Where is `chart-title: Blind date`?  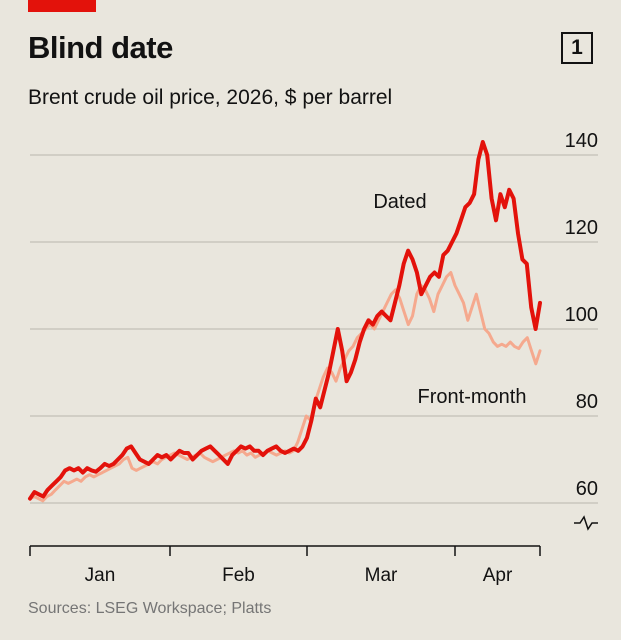
chart-title: Blind date is located at coordinates (100, 47).